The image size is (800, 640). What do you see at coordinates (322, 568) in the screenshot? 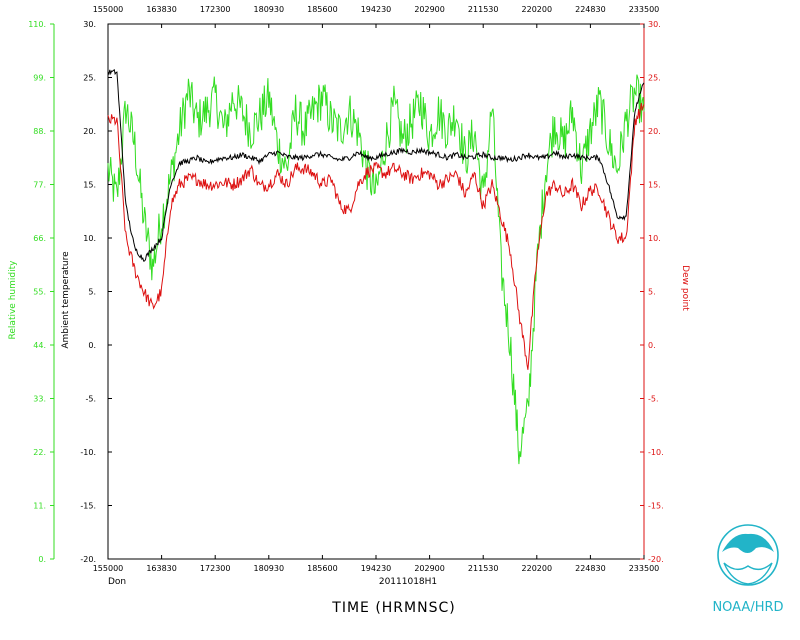
I see `x-bottom-tick-label: 185600` at bounding box center [322, 568].